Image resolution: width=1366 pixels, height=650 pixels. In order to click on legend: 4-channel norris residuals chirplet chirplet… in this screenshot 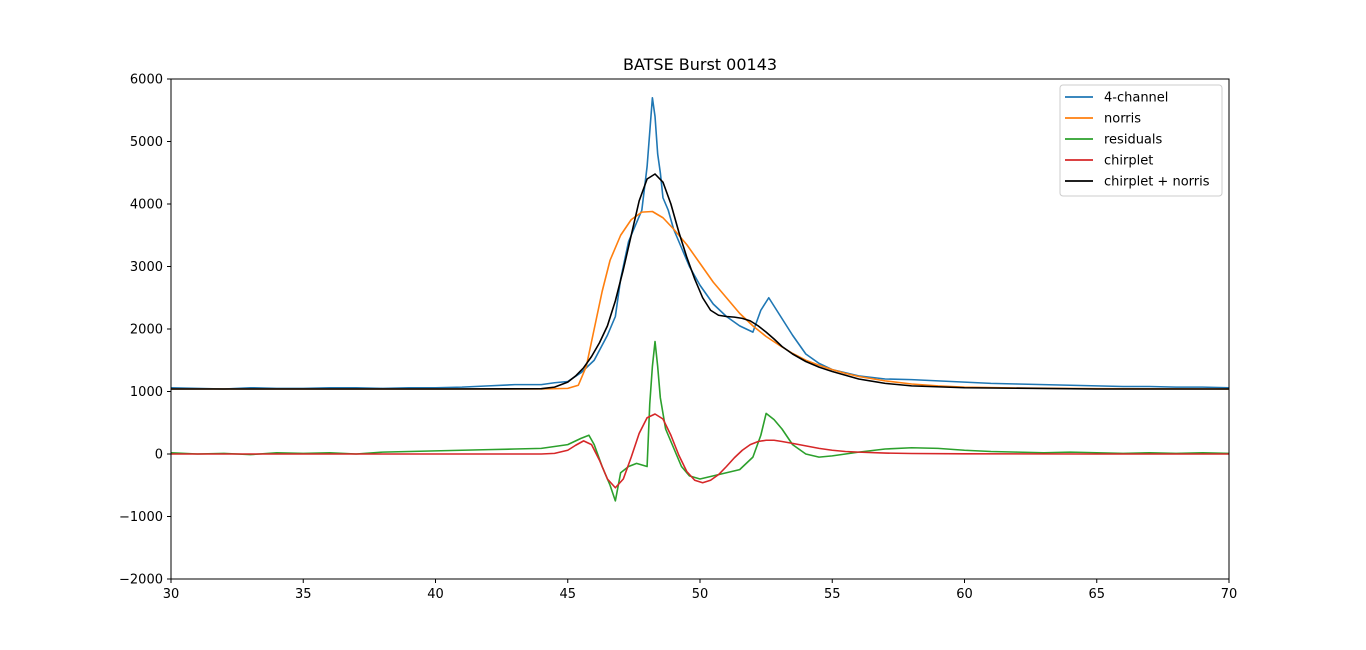, I will do `click(1141, 140)`.